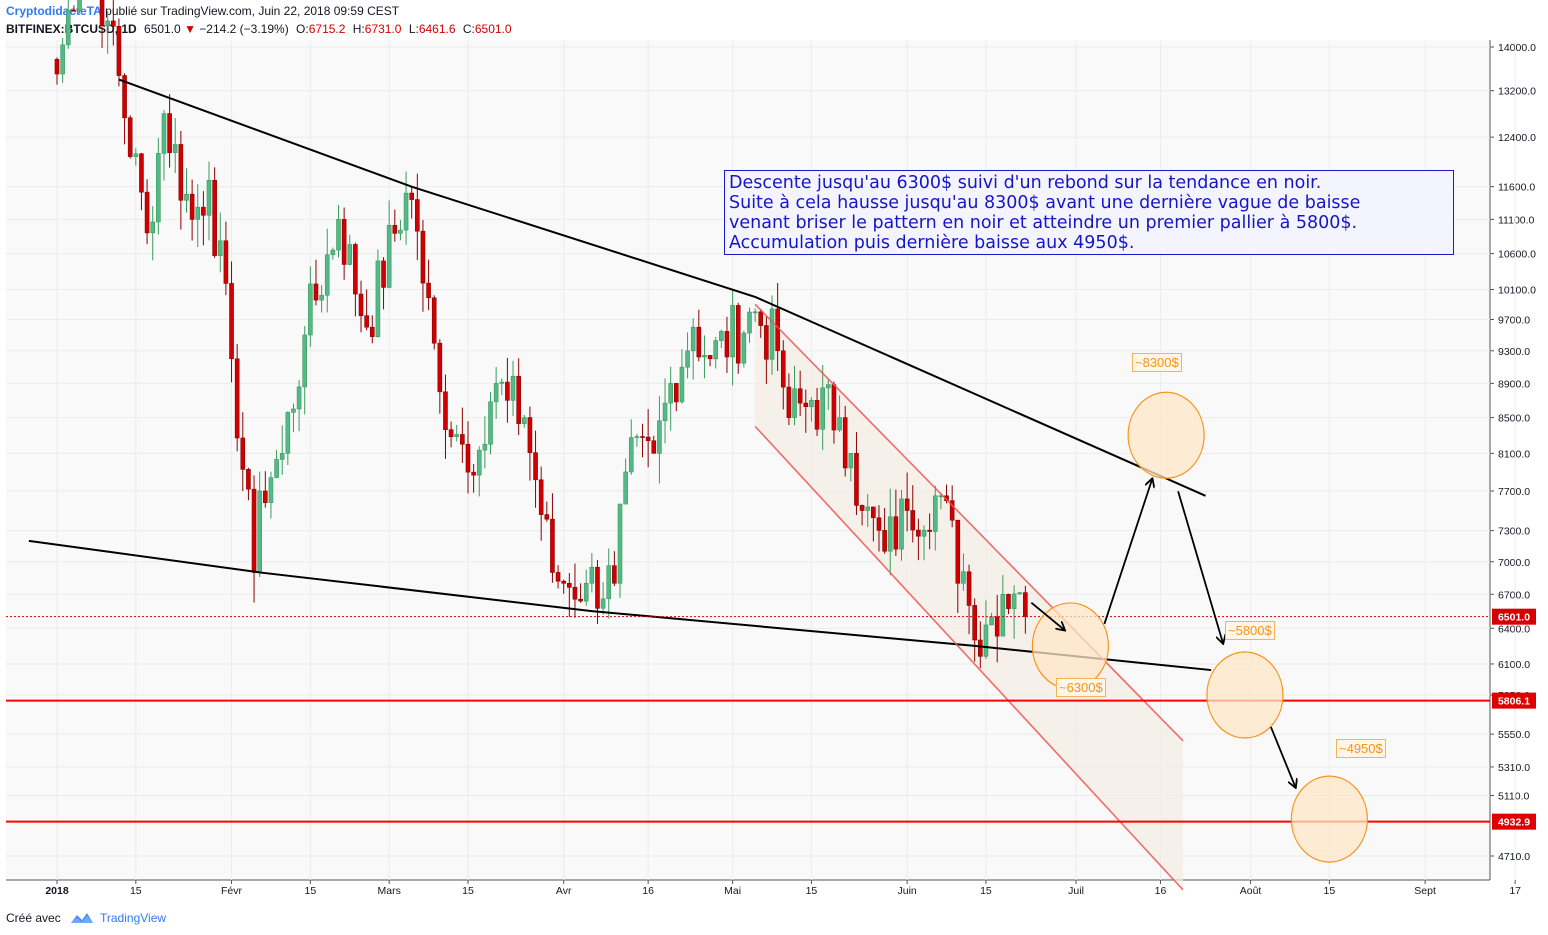 This screenshot has width=1548, height=935. What do you see at coordinates (1361, 748) in the screenshot?
I see `target-label-4950: ~4950$` at bounding box center [1361, 748].